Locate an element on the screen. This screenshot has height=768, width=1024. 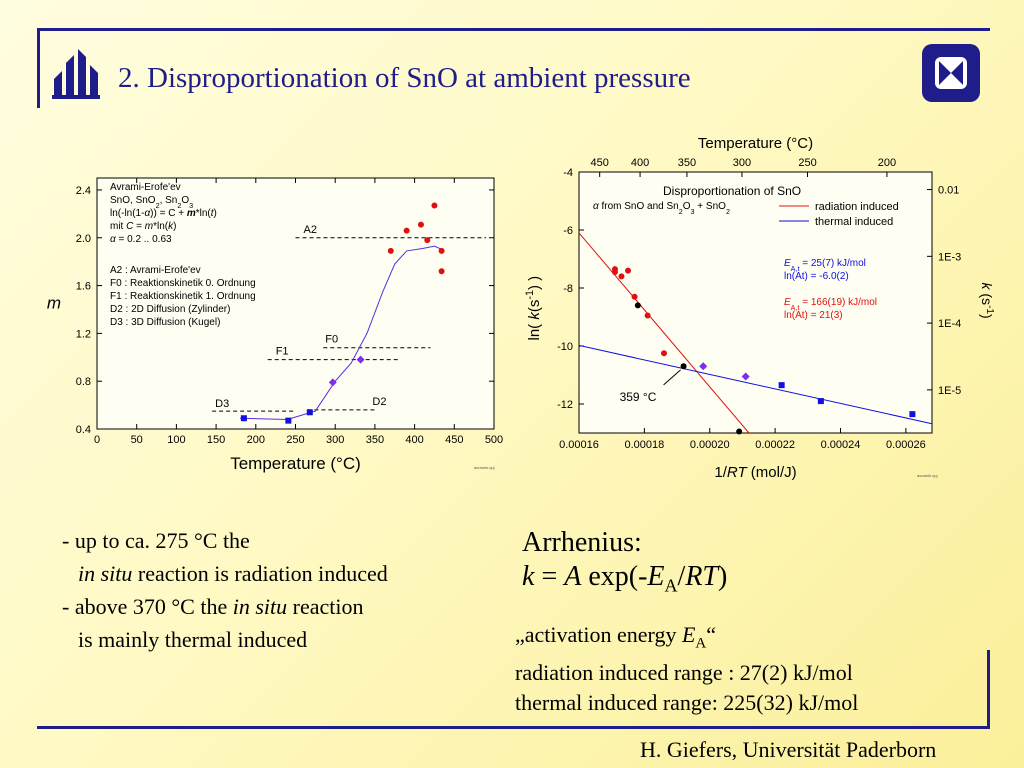
university-paderborn-logo-icon is located at coordinates (76, 74).